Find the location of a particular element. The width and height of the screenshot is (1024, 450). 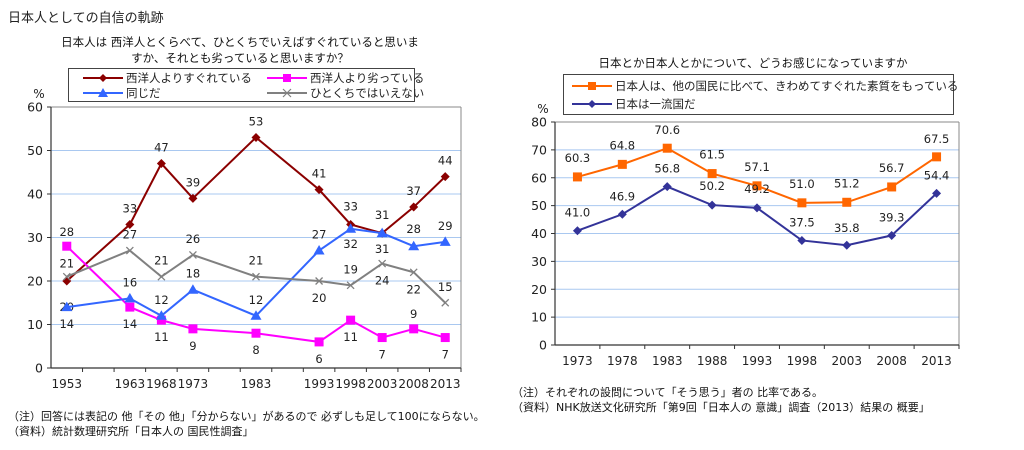

data-label: 18 is located at coordinates (193, 274).